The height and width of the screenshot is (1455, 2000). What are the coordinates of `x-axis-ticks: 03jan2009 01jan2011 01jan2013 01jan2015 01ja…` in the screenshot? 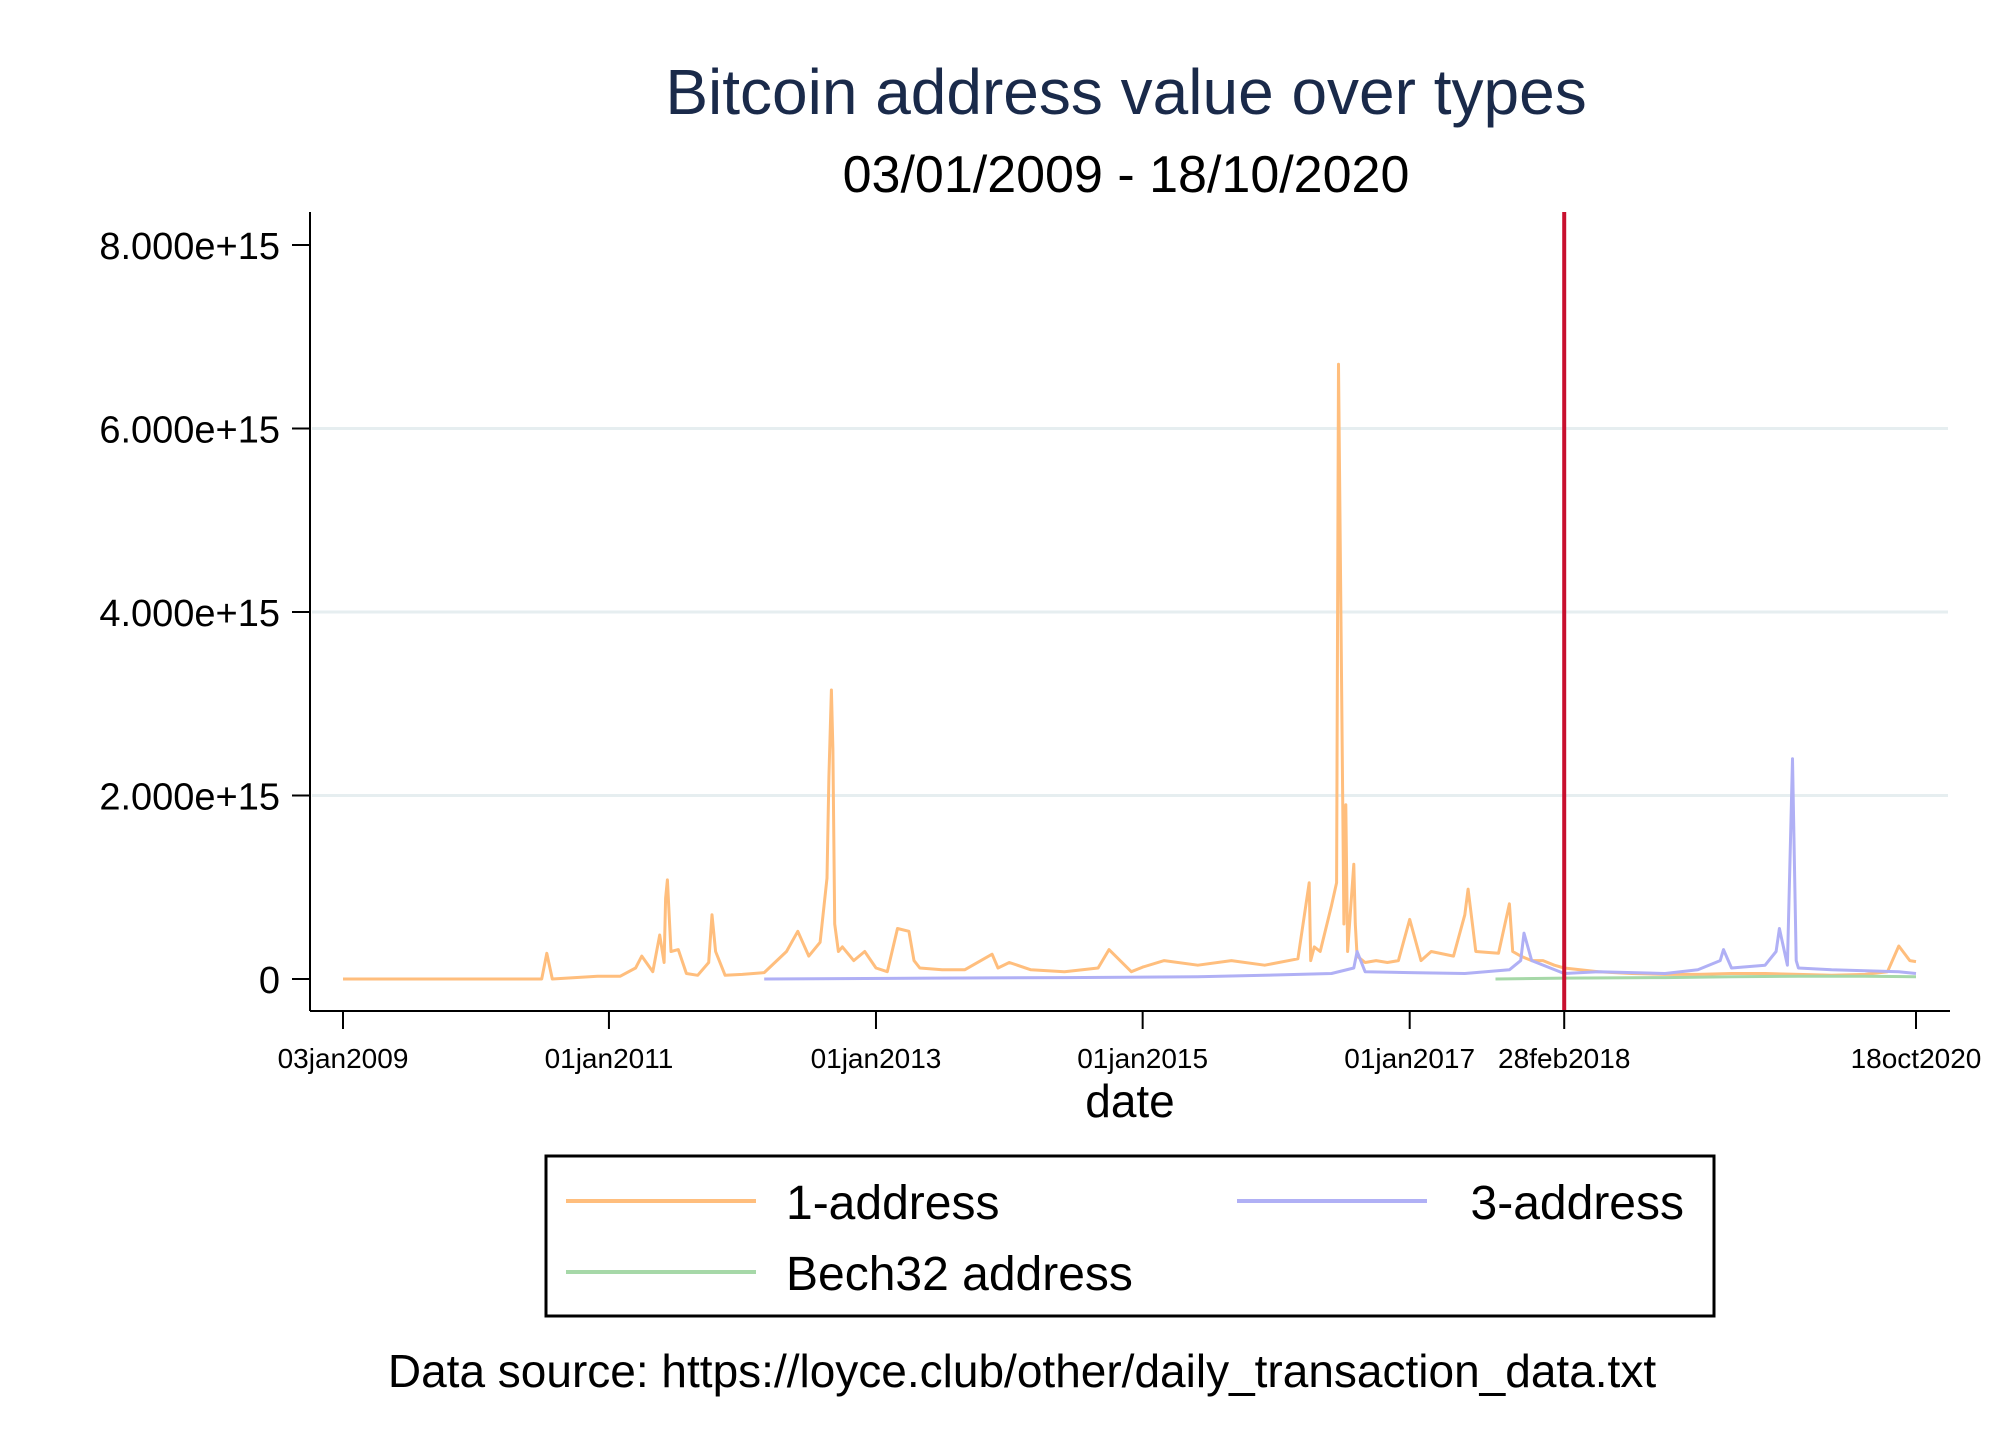 It's located at (1130, 1042).